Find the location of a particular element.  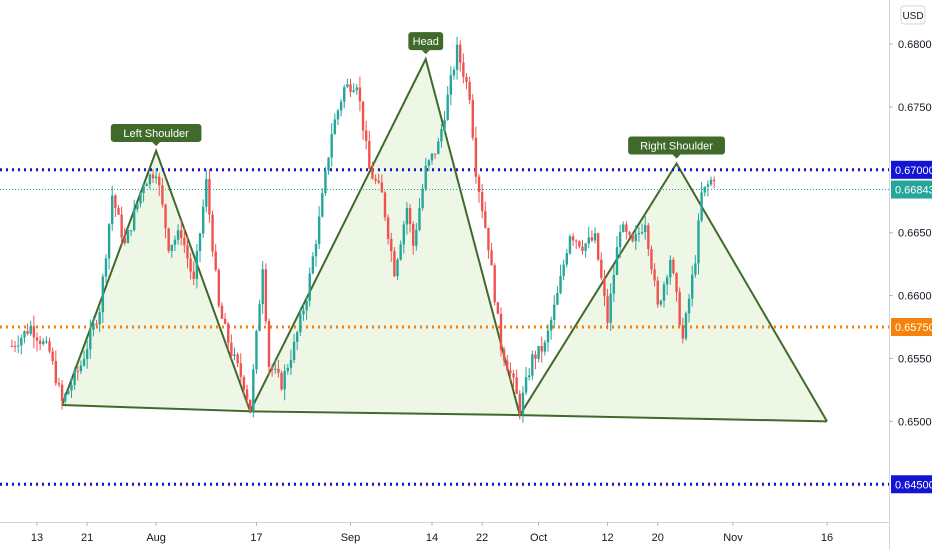

level-badge-0: 0.67000 is located at coordinates (911, 169).